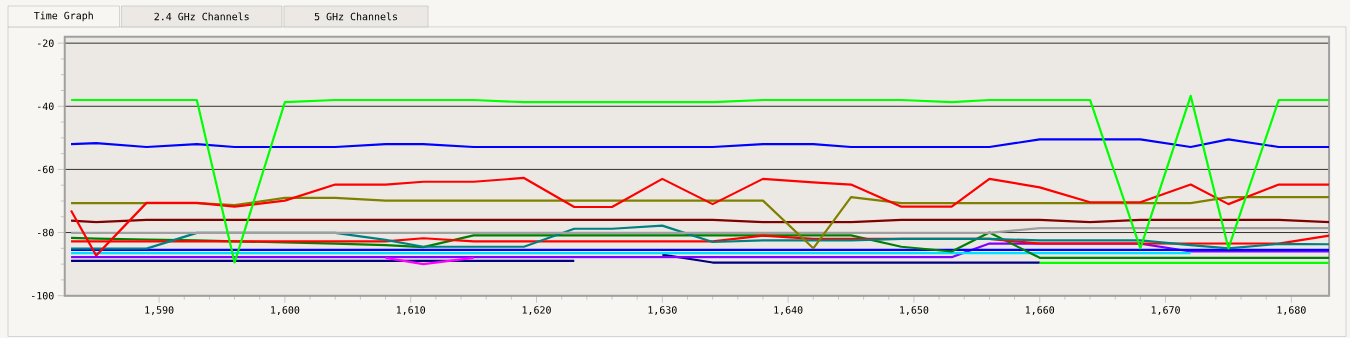 The image size is (1350, 338). I want to click on text: 2.4 GHz Channels, so click(201, 16).